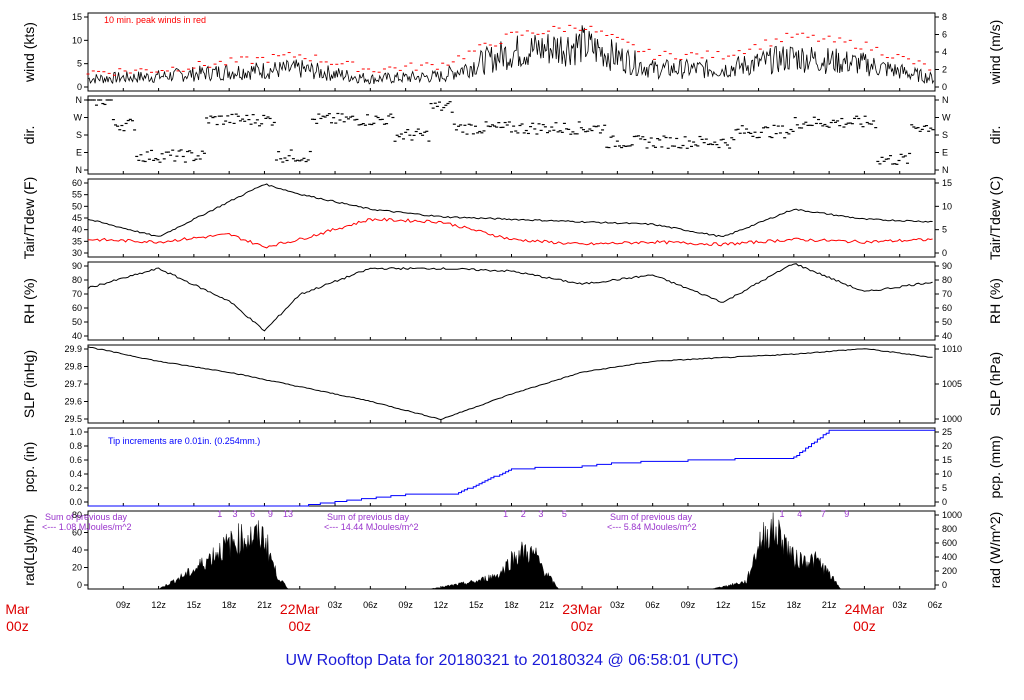  What do you see at coordinates (511, 605) in the screenshot?
I see `x-hour-label: 18z` at bounding box center [511, 605].